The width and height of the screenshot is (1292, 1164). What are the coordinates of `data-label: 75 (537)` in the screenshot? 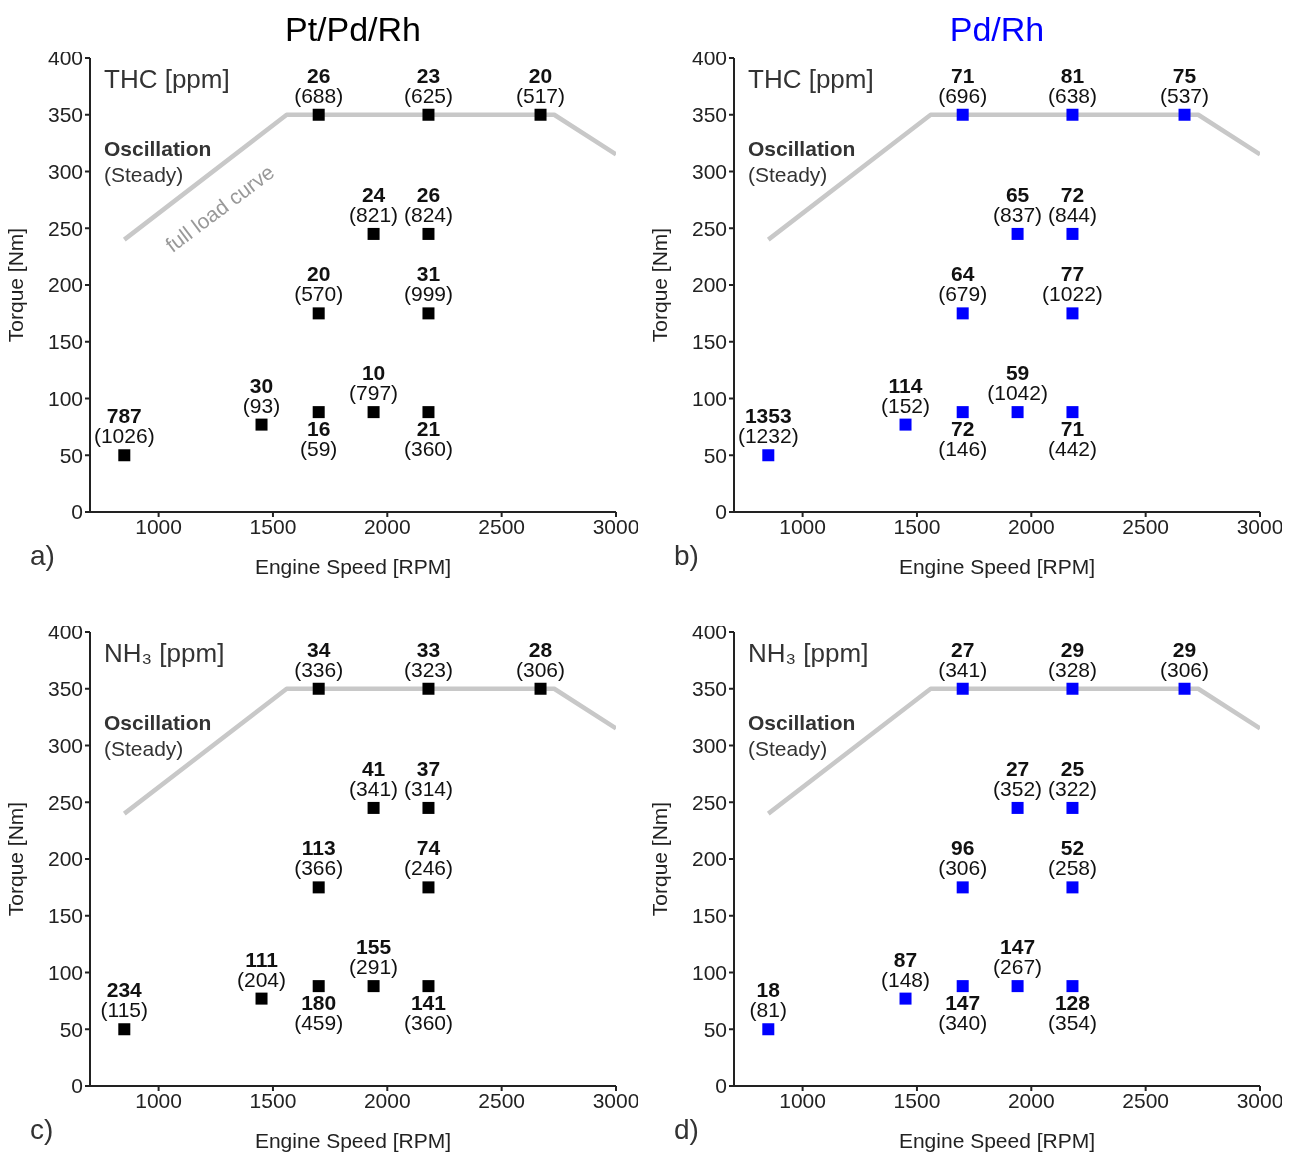 It's located at (1185, 85).